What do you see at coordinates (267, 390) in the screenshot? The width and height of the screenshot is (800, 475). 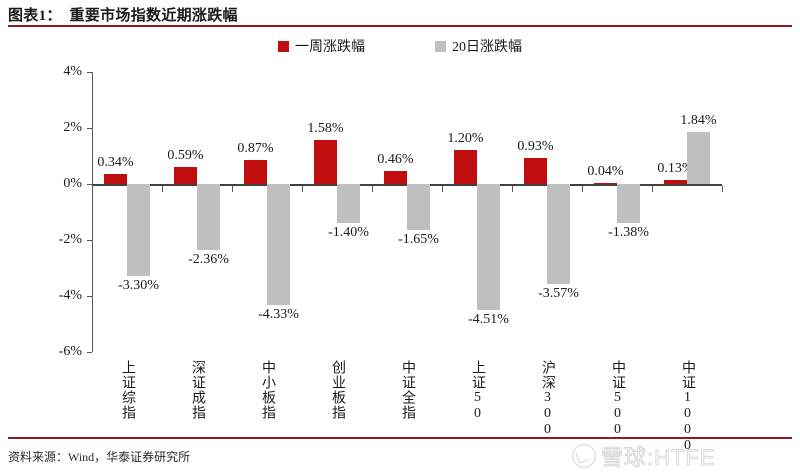 I see `x-axis-category-label: 中小板指` at bounding box center [267, 390].